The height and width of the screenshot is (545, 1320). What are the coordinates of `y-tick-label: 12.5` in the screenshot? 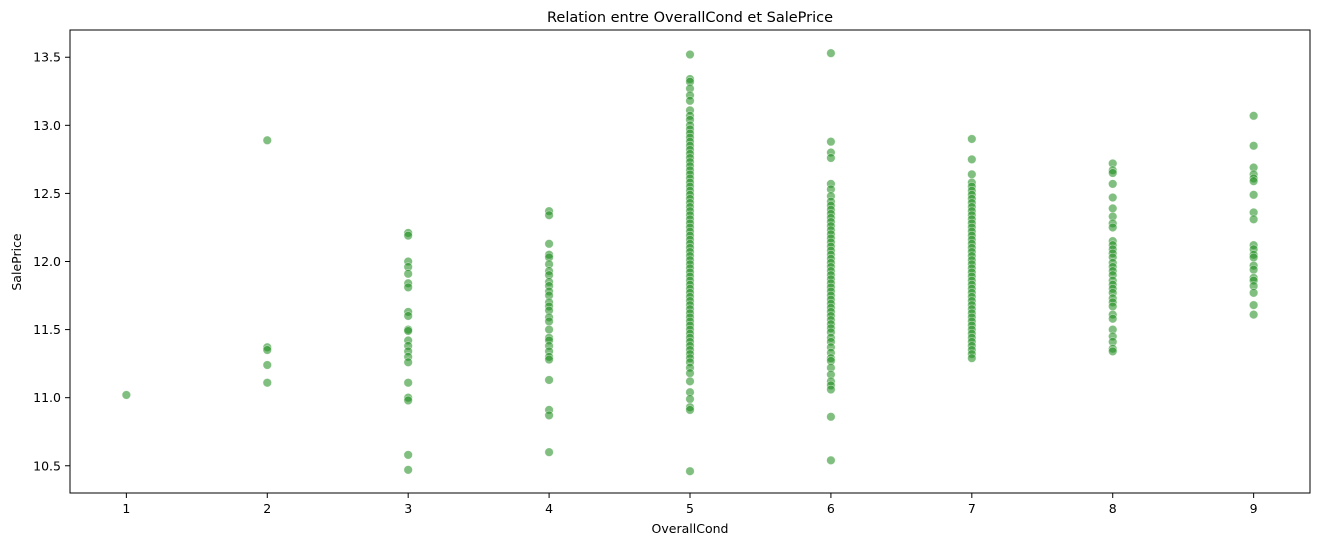 It's located at (47, 193).